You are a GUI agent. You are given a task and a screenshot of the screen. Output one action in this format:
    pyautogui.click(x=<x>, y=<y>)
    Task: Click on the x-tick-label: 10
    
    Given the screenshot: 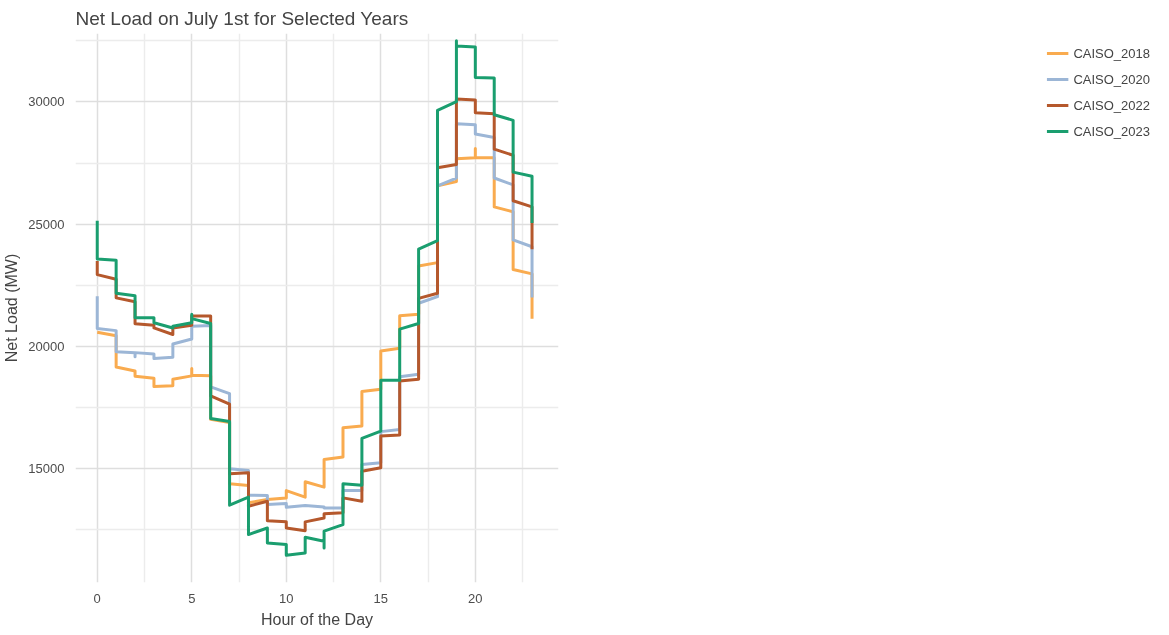 What is the action you would take?
    pyautogui.click(x=286, y=598)
    